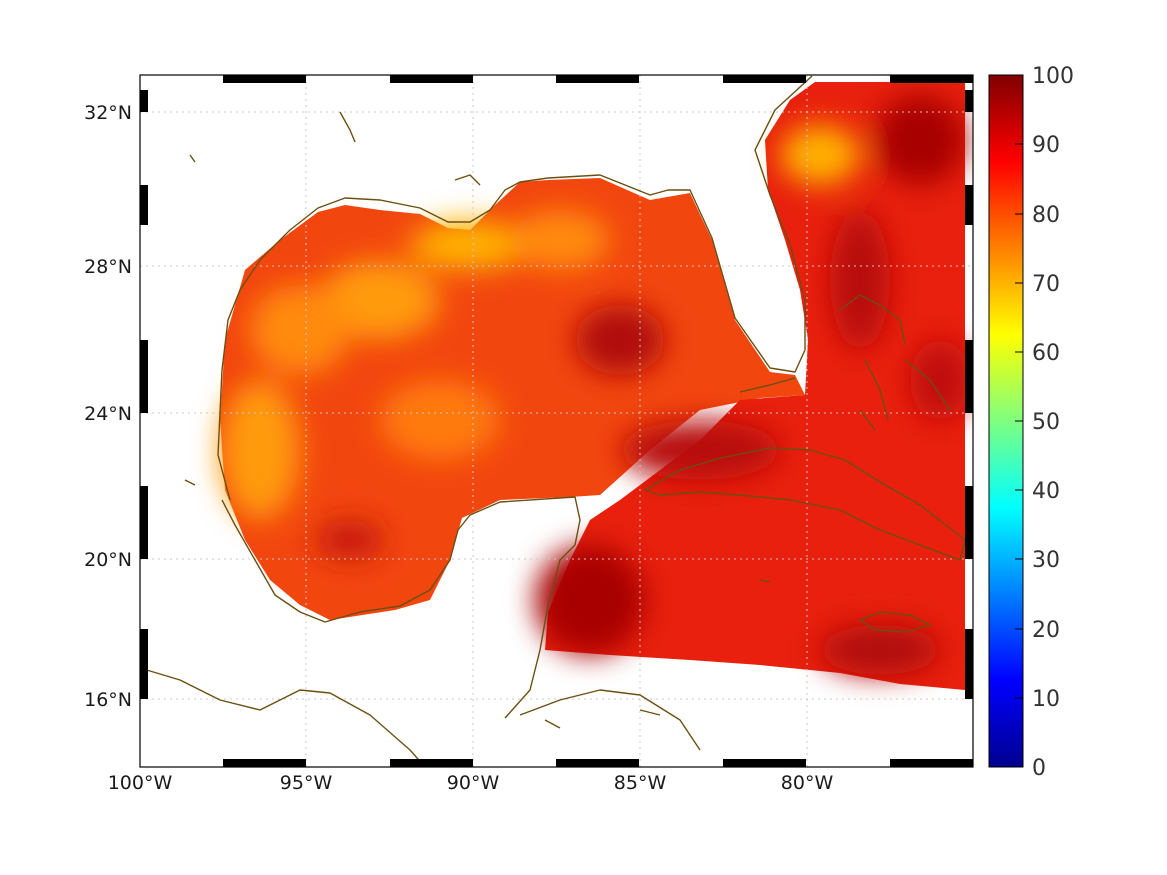 This screenshot has height=875, width=1167. What do you see at coordinates (1046, 353) in the screenshot?
I see `colorbar-tick-label: 60` at bounding box center [1046, 353].